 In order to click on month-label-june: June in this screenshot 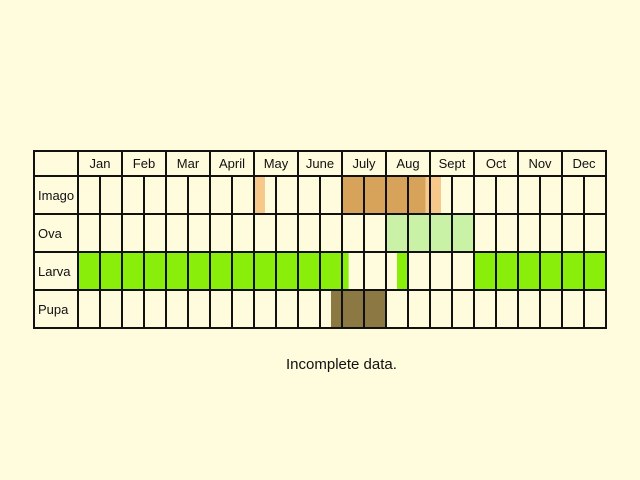, I will do `click(320, 163)`.